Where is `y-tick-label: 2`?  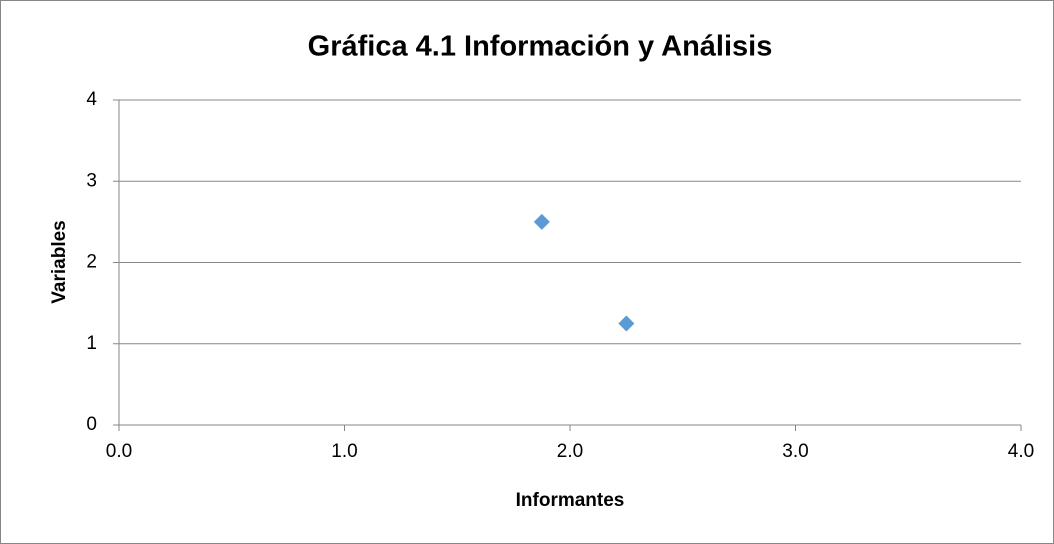 y-tick-label: 2 is located at coordinates (91, 262).